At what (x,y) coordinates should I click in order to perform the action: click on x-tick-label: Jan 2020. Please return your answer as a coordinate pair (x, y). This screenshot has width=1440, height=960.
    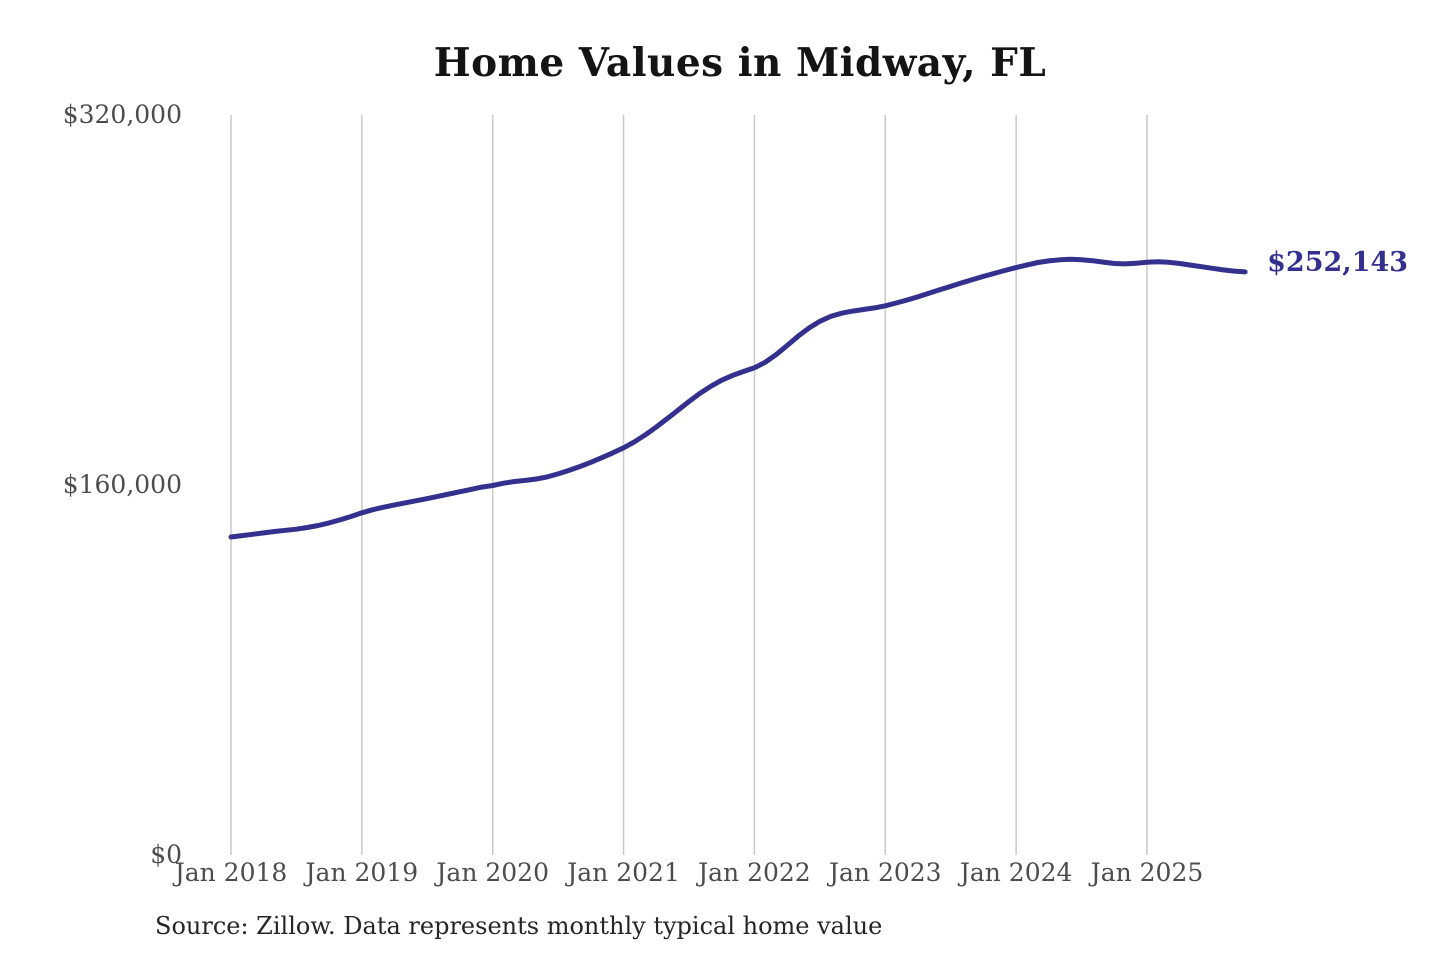
    Looking at the image, I should click on (492, 872).